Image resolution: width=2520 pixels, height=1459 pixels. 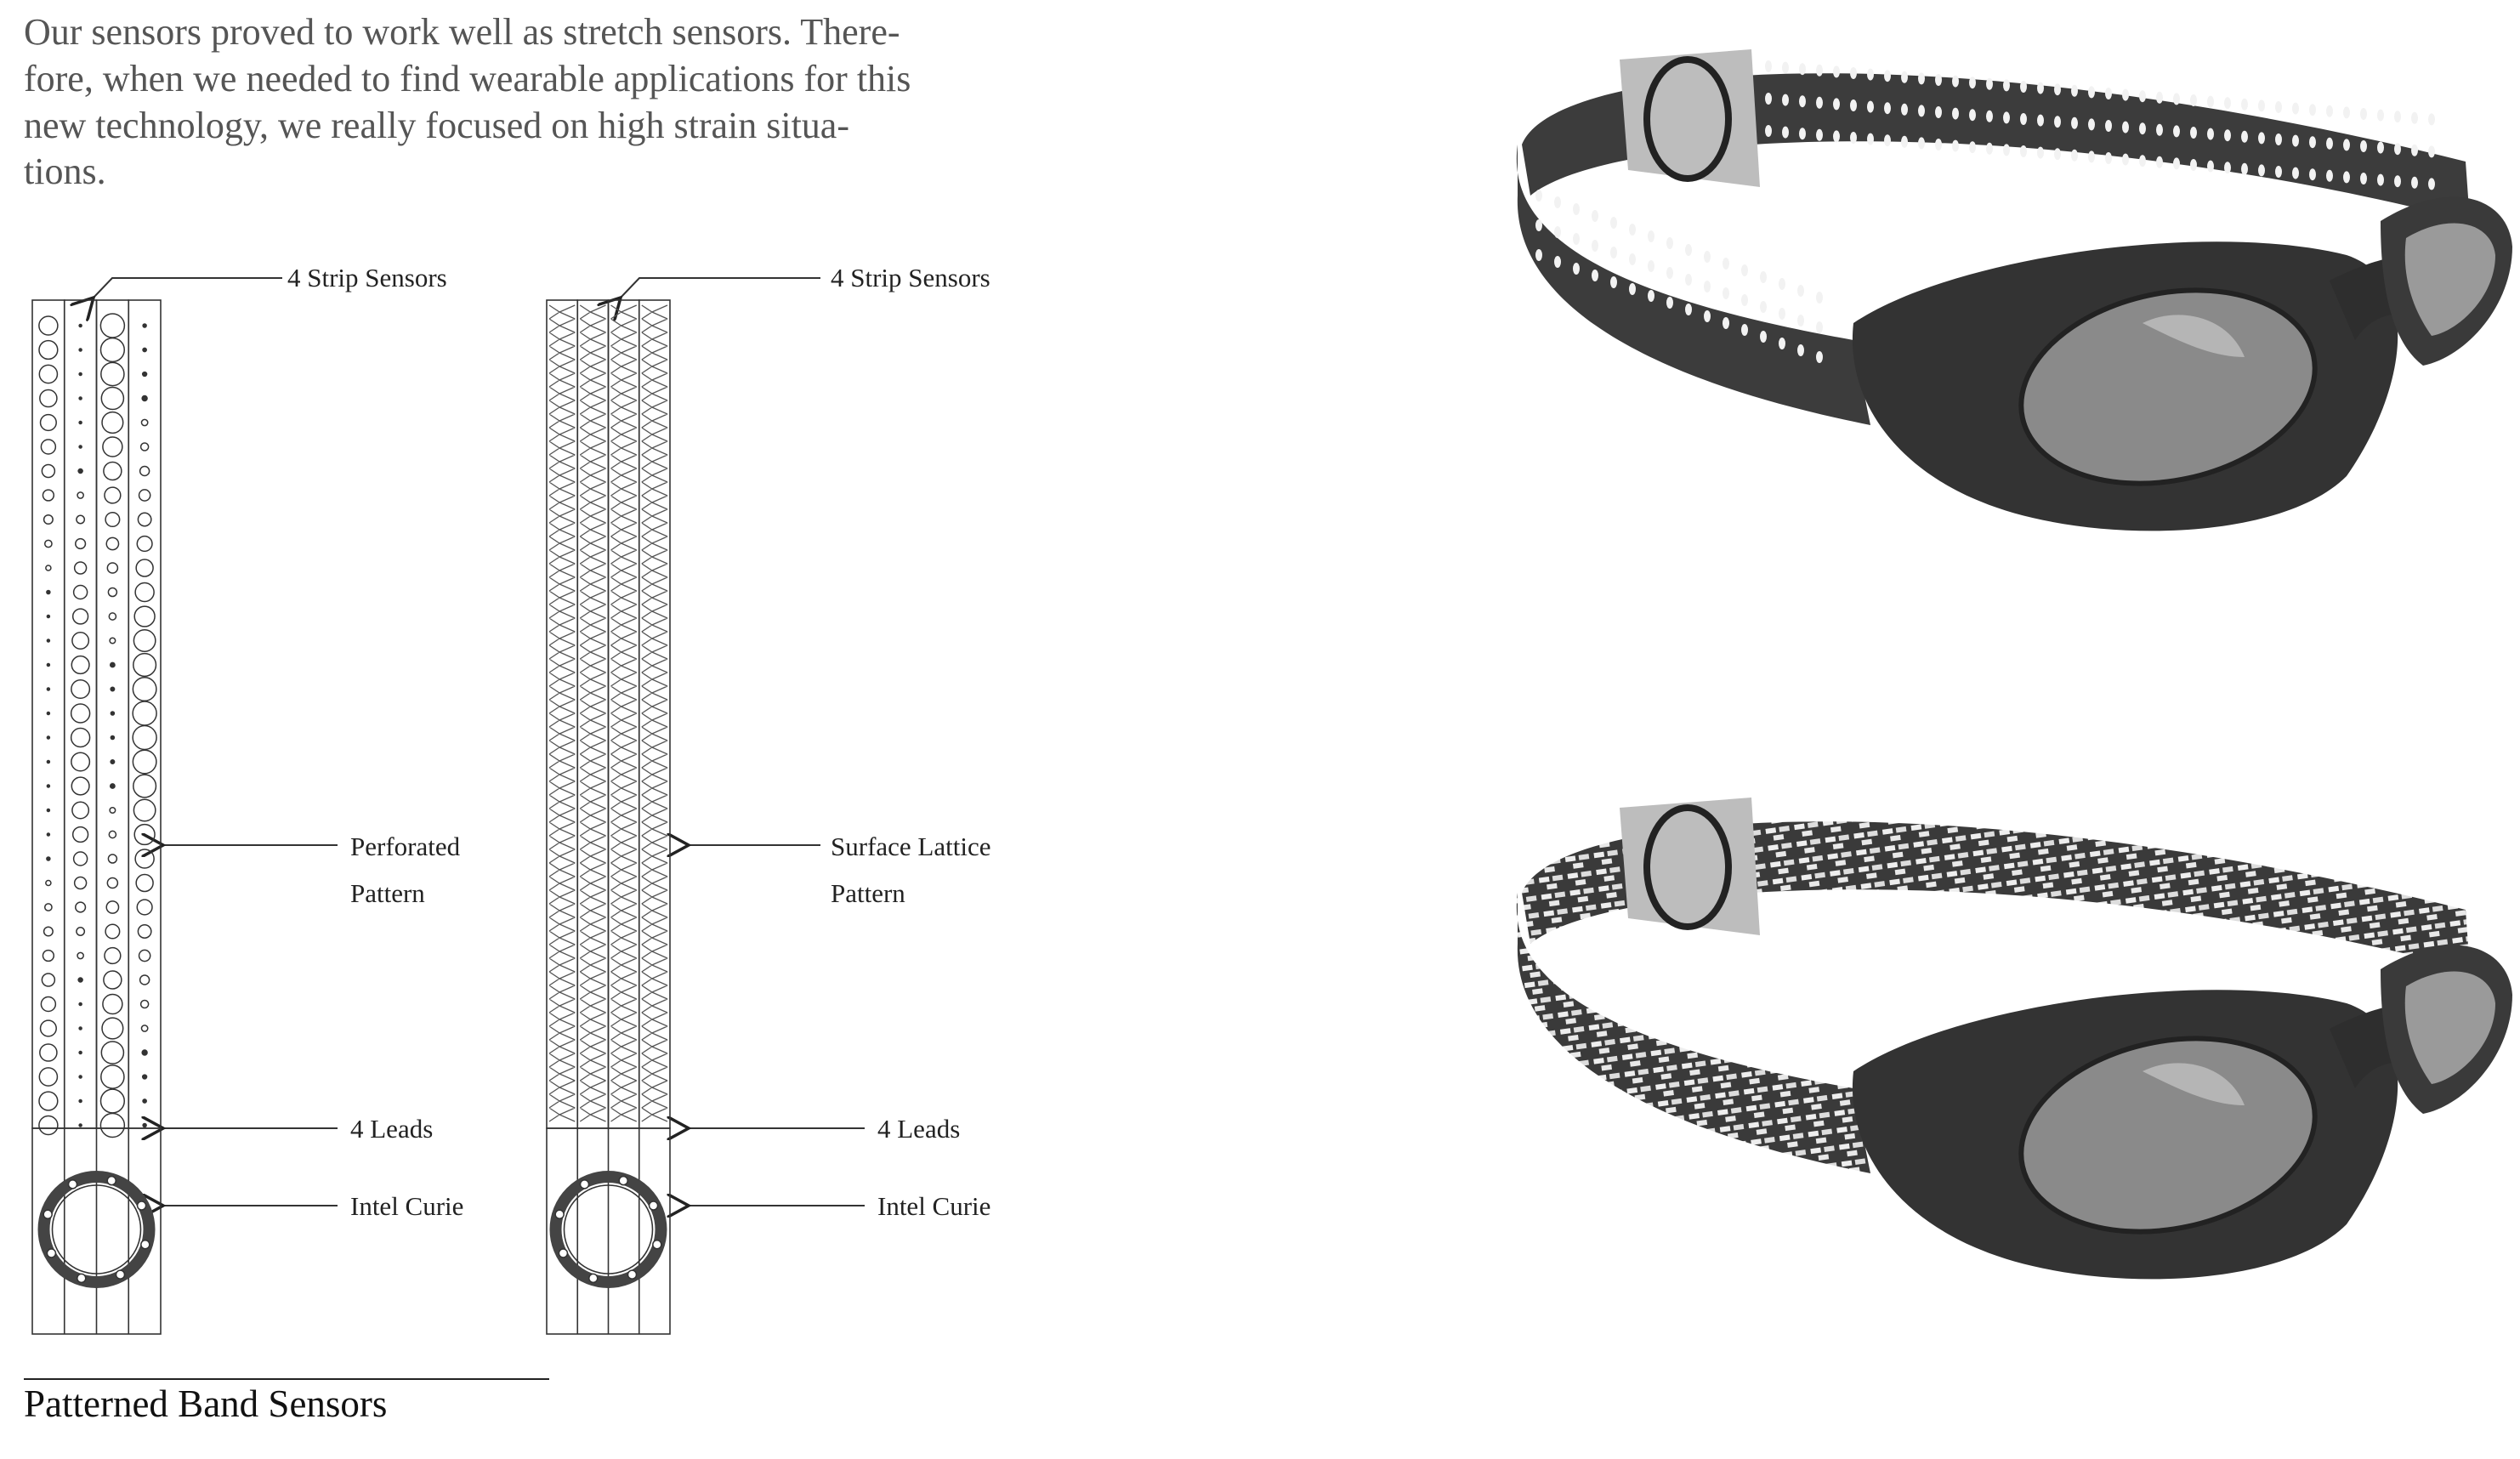 What do you see at coordinates (65, 171) in the screenshot?
I see `paragraph-line: tions.` at bounding box center [65, 171].